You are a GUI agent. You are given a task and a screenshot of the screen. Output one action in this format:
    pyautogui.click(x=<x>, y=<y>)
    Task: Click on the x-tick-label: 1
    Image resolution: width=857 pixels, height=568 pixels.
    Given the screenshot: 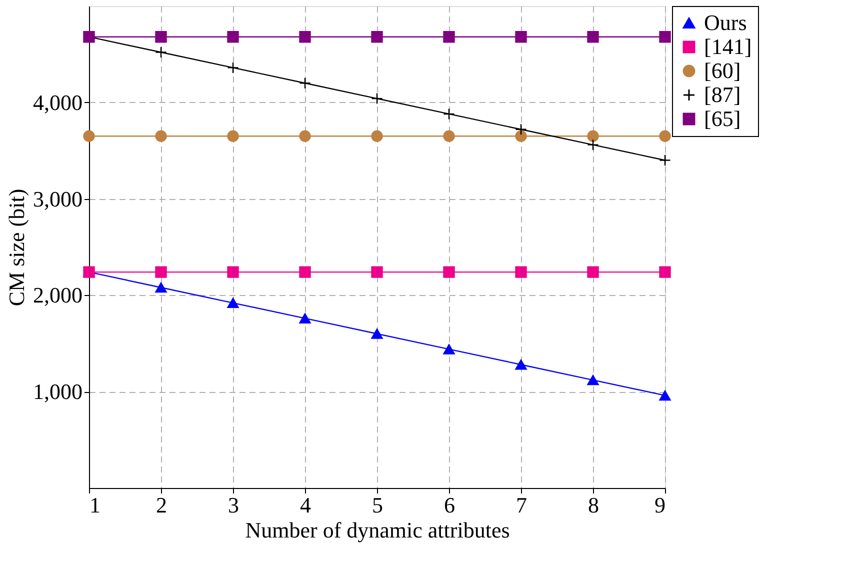 What is the action you would take?
    pyautogui.click(x=95, y=505)
    